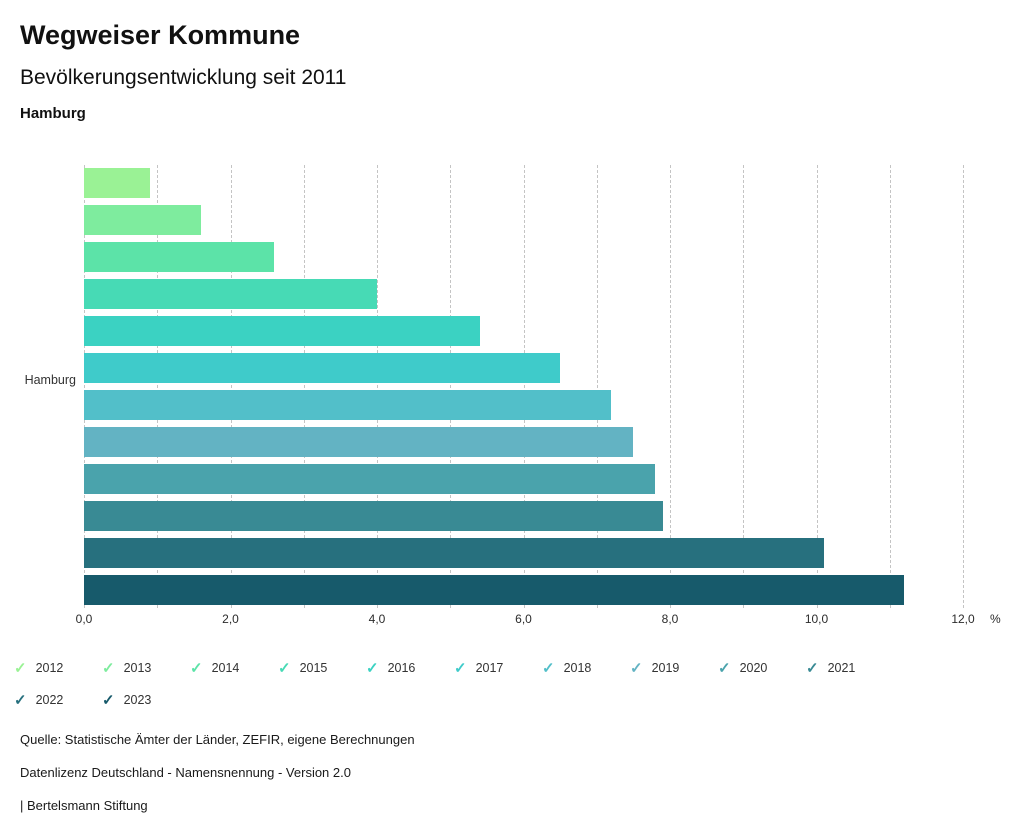 The width and height of the screenshot is (1024, 835). I want to click on bar-2022, so click(454, 552).